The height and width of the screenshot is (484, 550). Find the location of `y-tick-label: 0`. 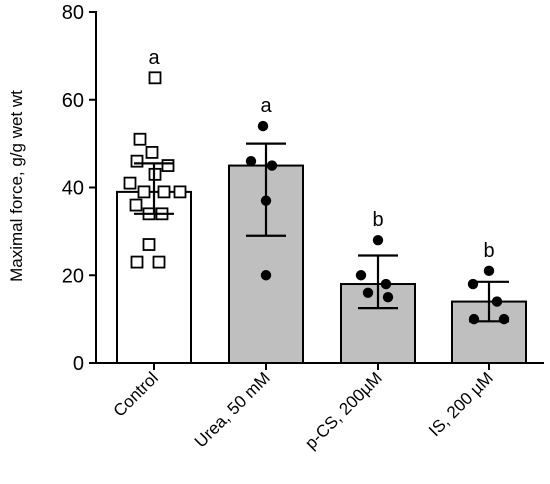

y-tick-label: 0 is located at coordinates (78, 364).